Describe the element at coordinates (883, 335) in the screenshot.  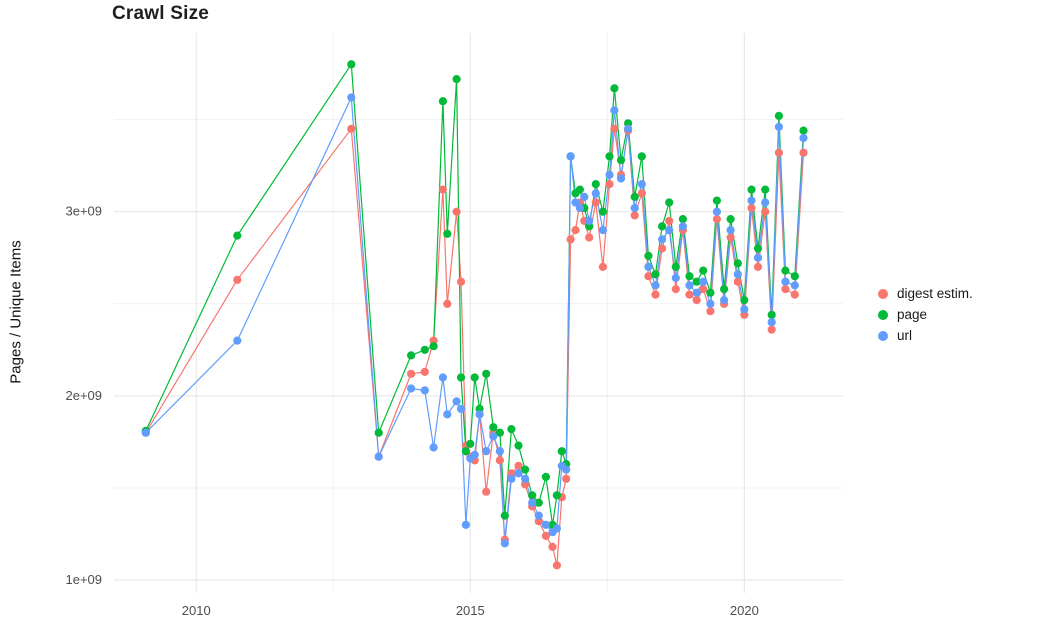
I see `legend-key-url-dot` at that location.